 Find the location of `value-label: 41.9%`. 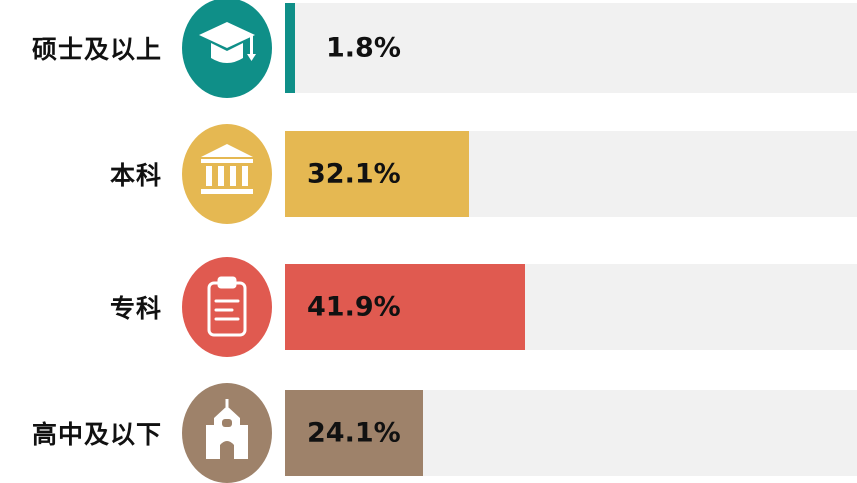

value-label: 41.9% is located at coordinates (354, 307).